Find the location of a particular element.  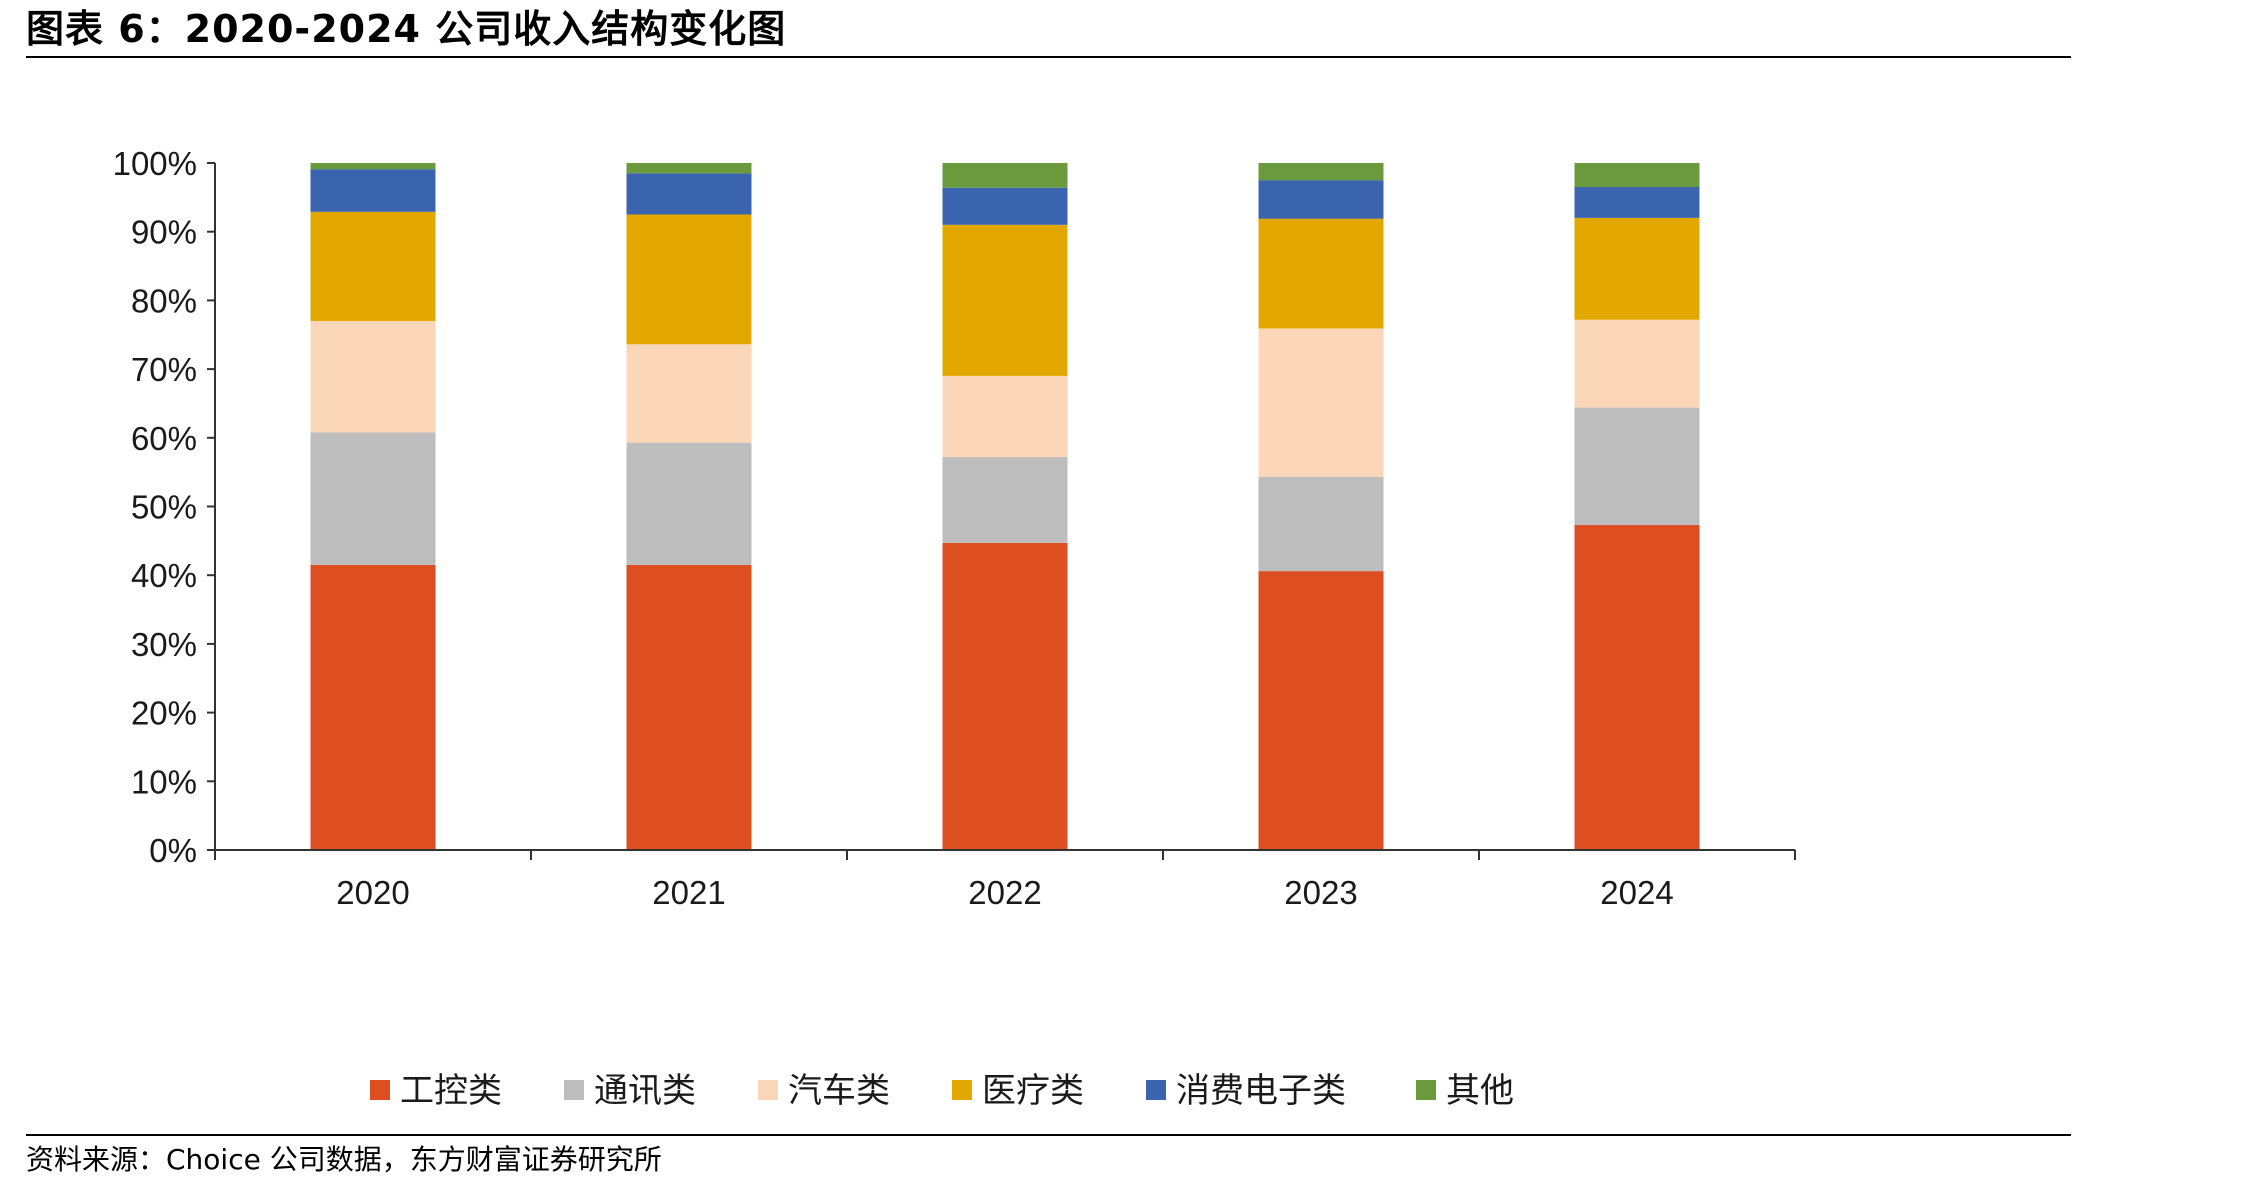

y-tick-label: 20% is located at coordinates (164, 713).